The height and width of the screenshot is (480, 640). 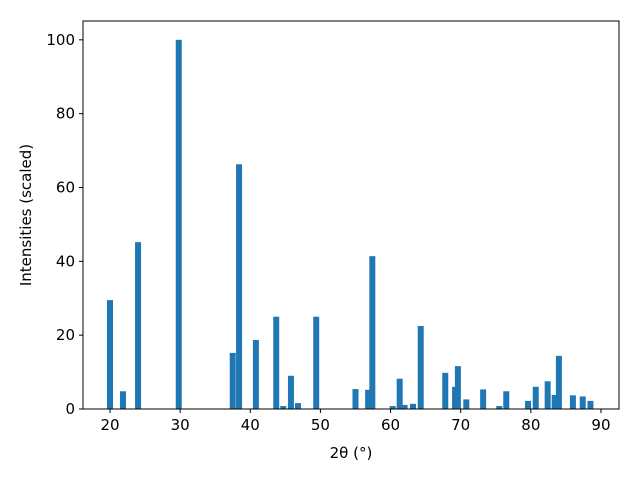 What do you see at coordinates (65, 335) in the screenshot?
I see `y-tick-label: 20` at bounding box center [65, 335].